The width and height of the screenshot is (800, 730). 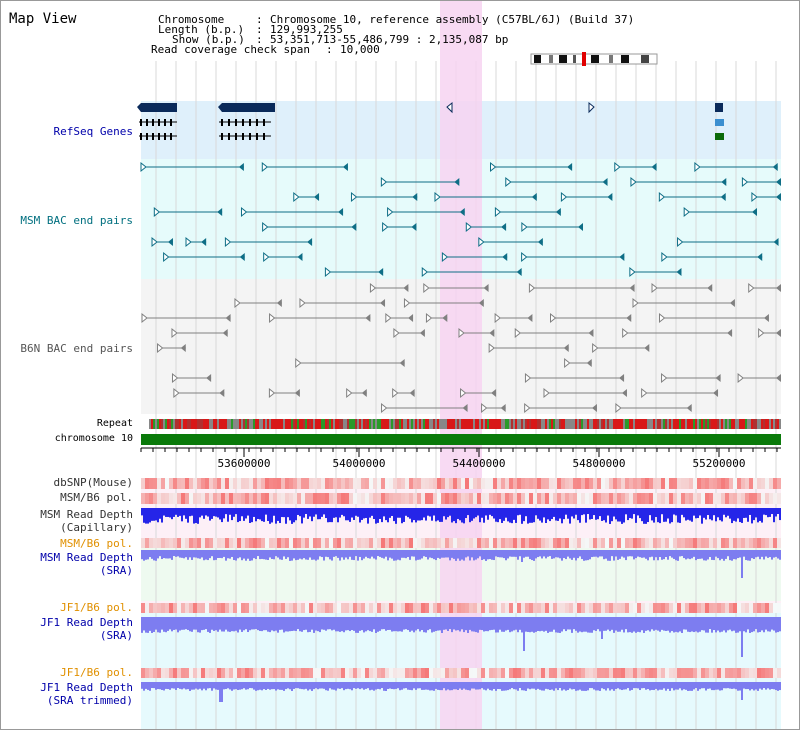 What do you see at coordinates (86, 514) in the screenshot?
I see `track-label-msm-depth-capillary: MSM Read Depth` at bounding box center [86, 514].